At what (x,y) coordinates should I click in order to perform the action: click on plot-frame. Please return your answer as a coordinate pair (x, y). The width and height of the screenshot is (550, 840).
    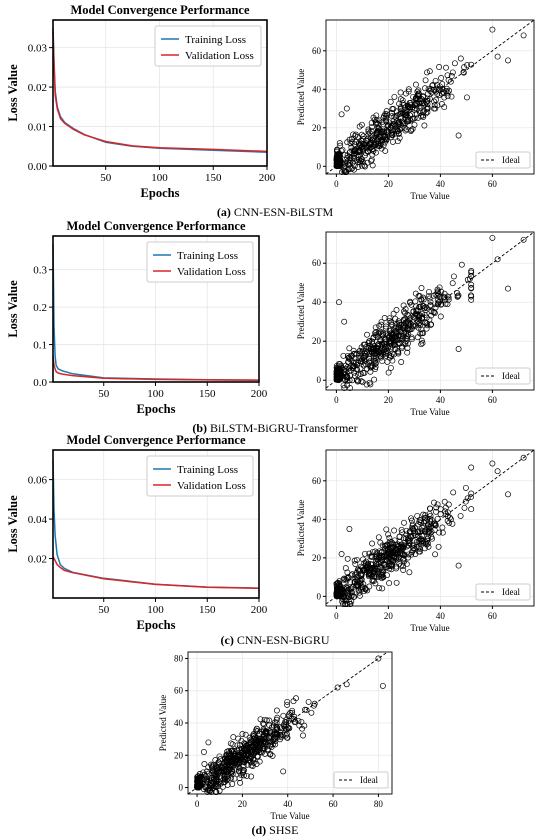
    Looking at the image, I should click on (156, 309).